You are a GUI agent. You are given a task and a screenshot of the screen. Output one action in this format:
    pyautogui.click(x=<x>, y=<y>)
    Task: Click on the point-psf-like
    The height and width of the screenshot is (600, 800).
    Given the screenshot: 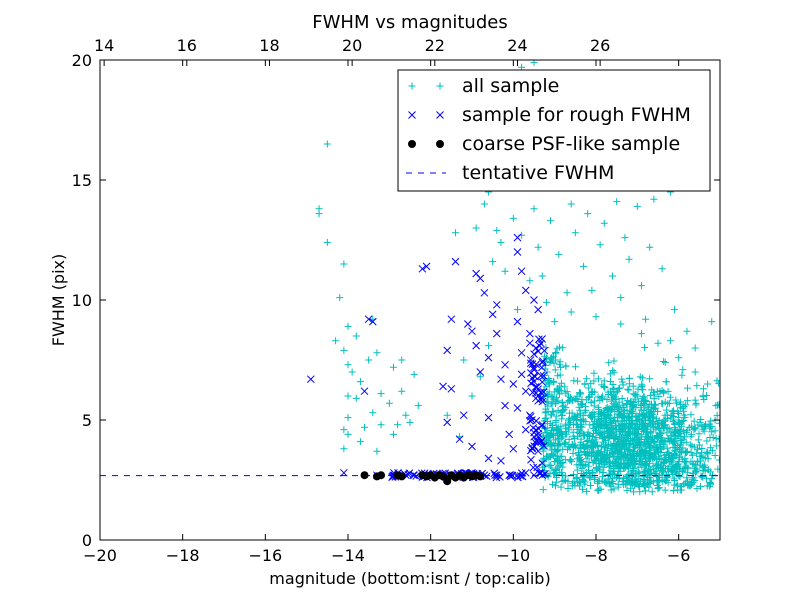 What is the action you would take?
    pyautogui.click(x=480, y=476)
    